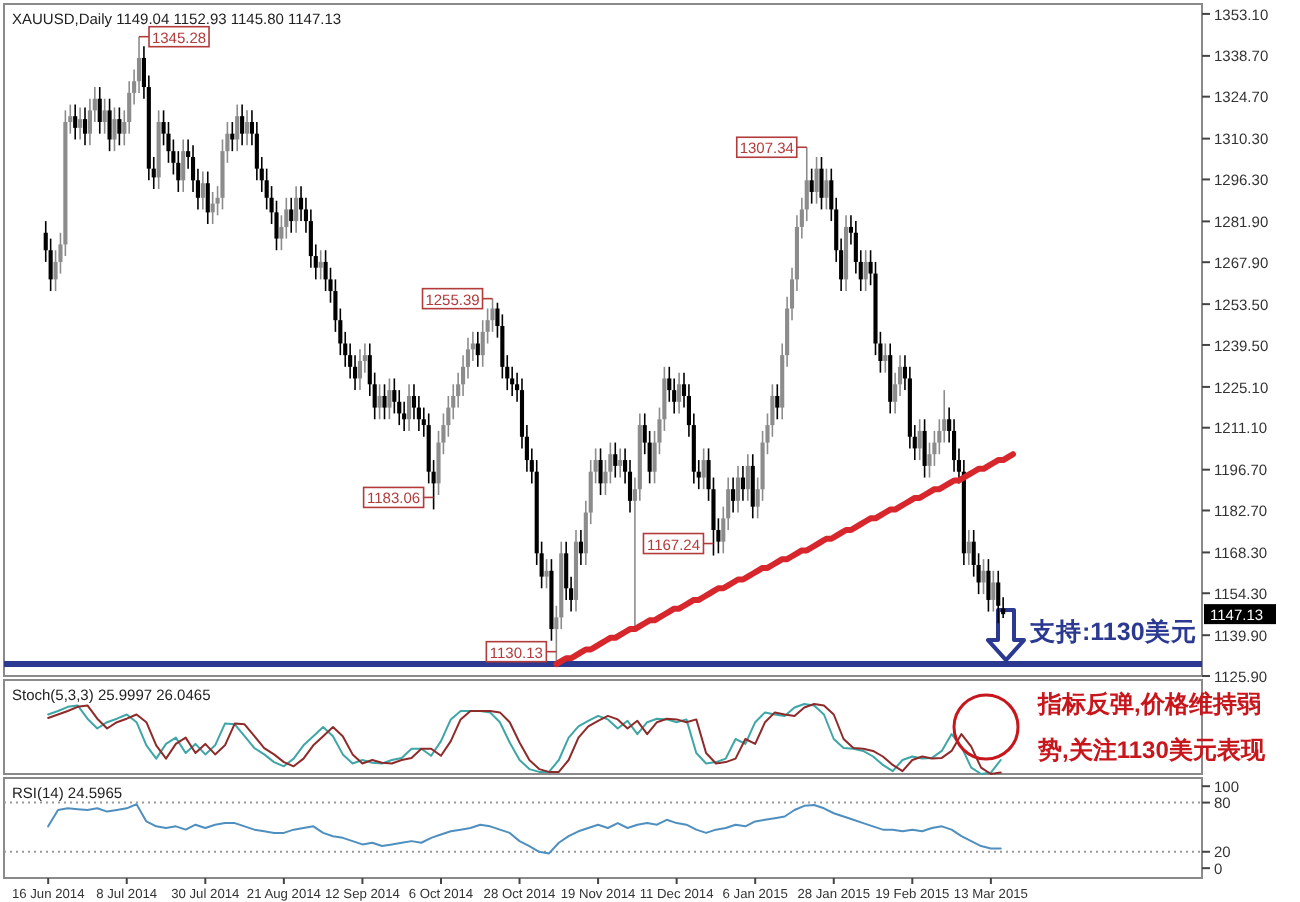 The height and width of the screenshot is (902, 1300). What do you see at coordinates (1151, 727) in the screenshot?
I see `annotation: 指标反弹,价格维持弱势,关注1130美元表现` at bounding box center [1151, 727].